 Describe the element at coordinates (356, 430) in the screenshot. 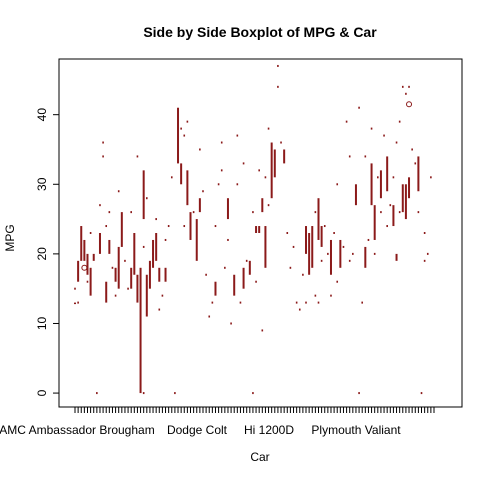

I see `x-tick-label: Plymouth Valiant` at that location.